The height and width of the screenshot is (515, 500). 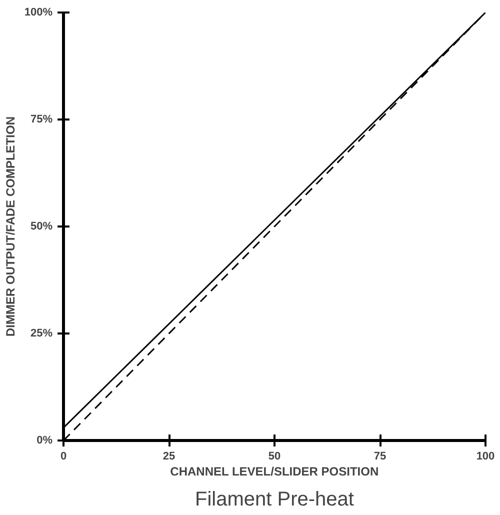 I want to click on y-tick-label: 100%, so click(x=38, y=12).